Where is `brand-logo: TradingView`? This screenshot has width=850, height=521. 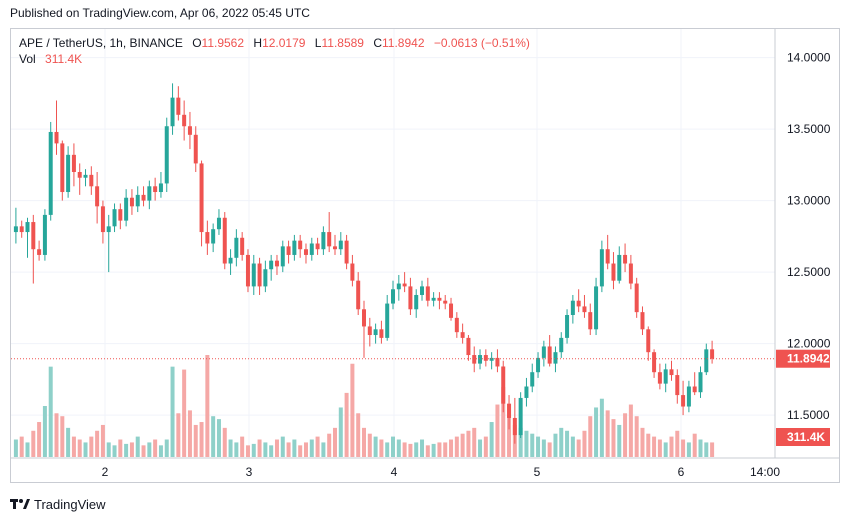
brand-logo: TradingView is located at coordinates (58, 504).